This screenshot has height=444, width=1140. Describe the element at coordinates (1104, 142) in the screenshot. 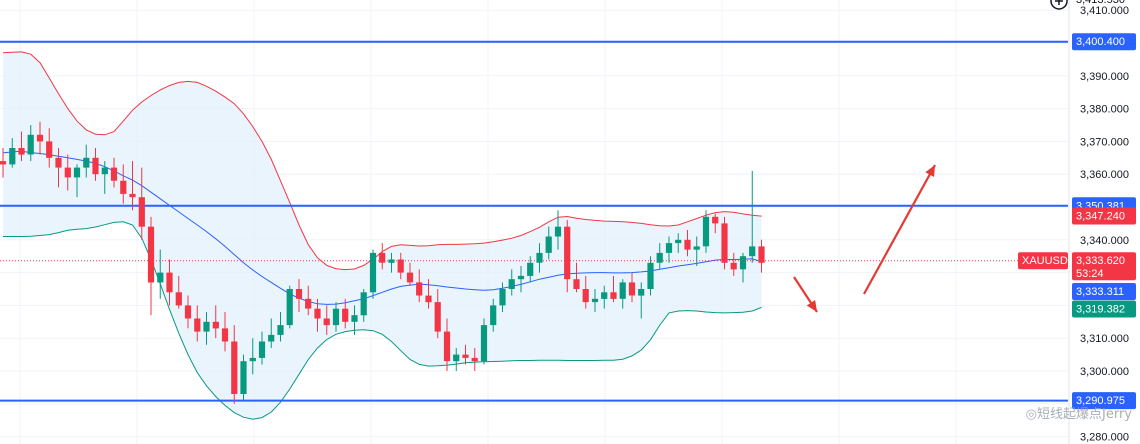

I see `price-tick-label: 3,370.000` at that location.